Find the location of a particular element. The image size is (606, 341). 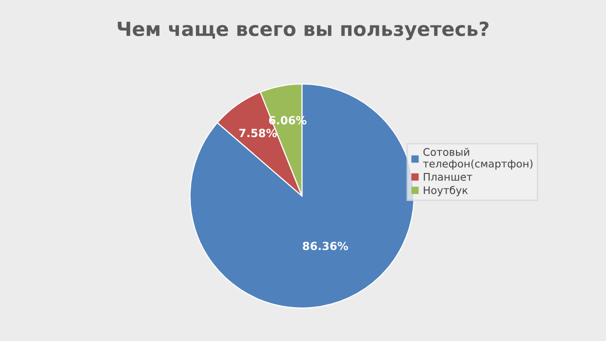

data-label: 86.36% is located at coordinates (325, 246).